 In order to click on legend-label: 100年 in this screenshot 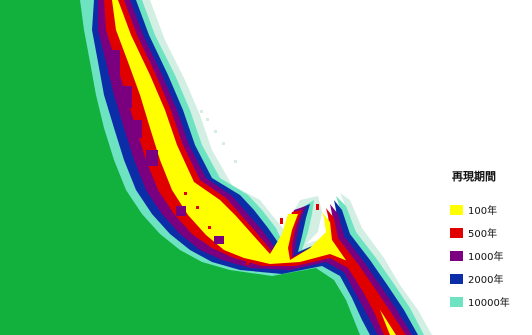, I will do `click(483, 211)`.